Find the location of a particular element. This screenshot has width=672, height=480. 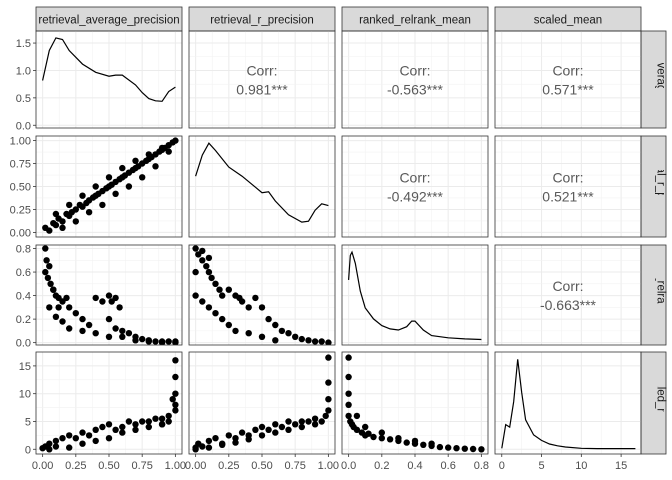

panel-r0-c2: Corr: -0.563*** is located at coordinates (415, 79).